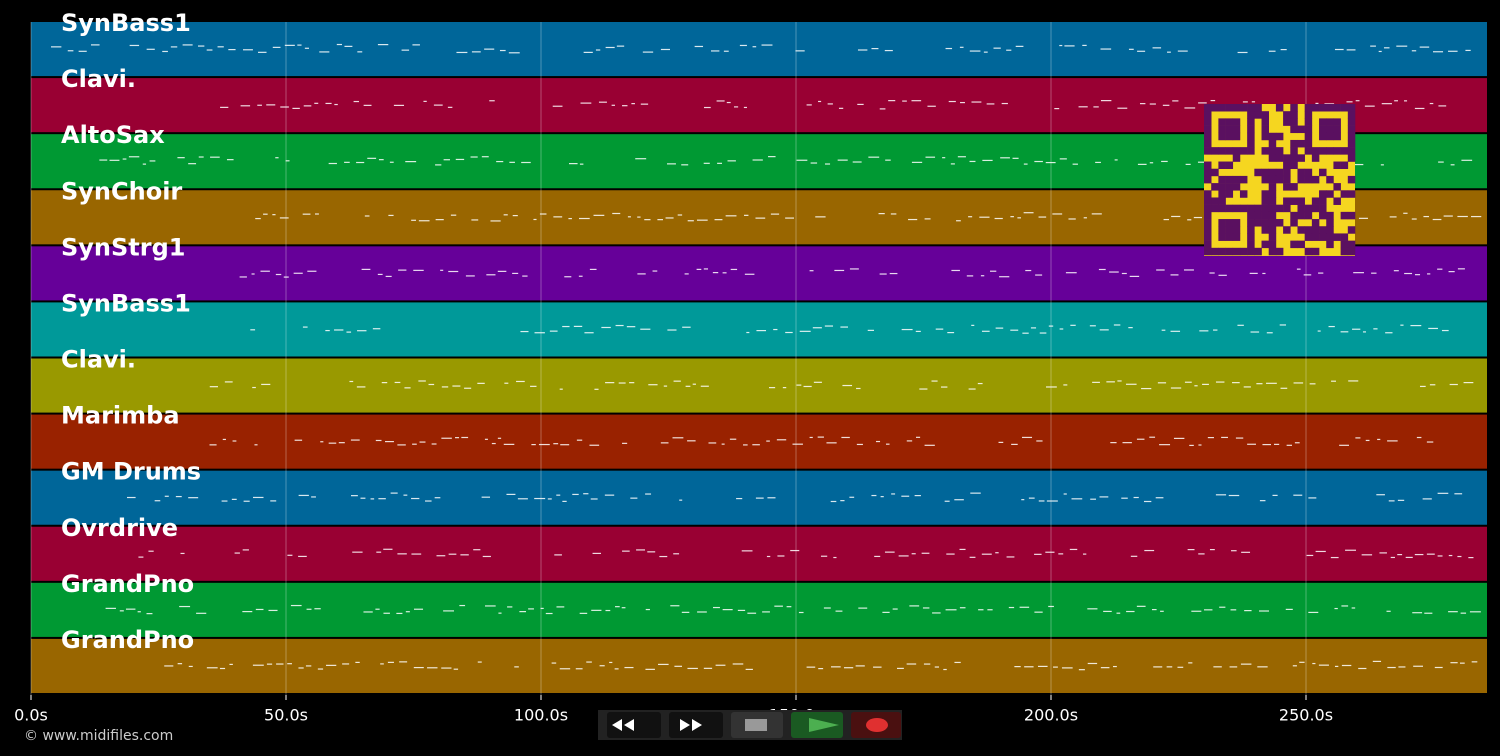 This screenshot has height=756, width=1500. I want to click on rewind-button, so click(634, 725).